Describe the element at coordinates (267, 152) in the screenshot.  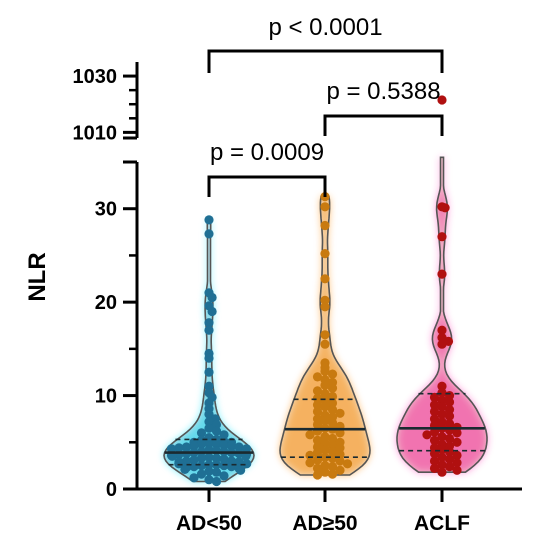
I see `p-value-label: p = 0.0009` at that location.